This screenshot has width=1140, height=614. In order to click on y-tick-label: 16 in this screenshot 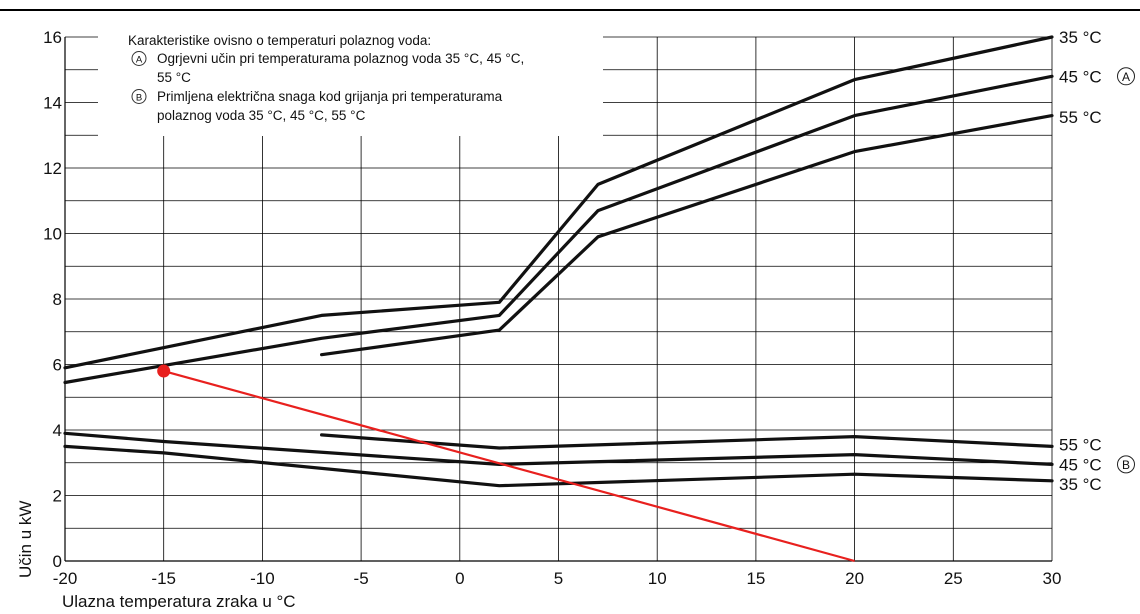, I will do `click(52, 37)`.